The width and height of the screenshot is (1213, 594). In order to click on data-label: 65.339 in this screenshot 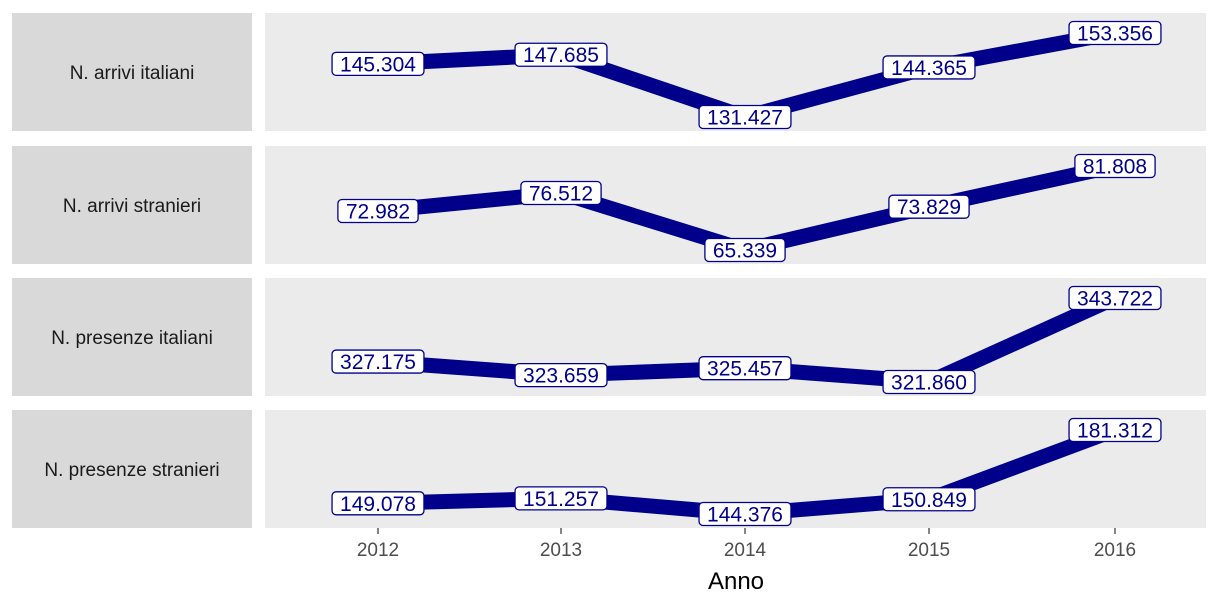, I will do `click(745, 250)`.